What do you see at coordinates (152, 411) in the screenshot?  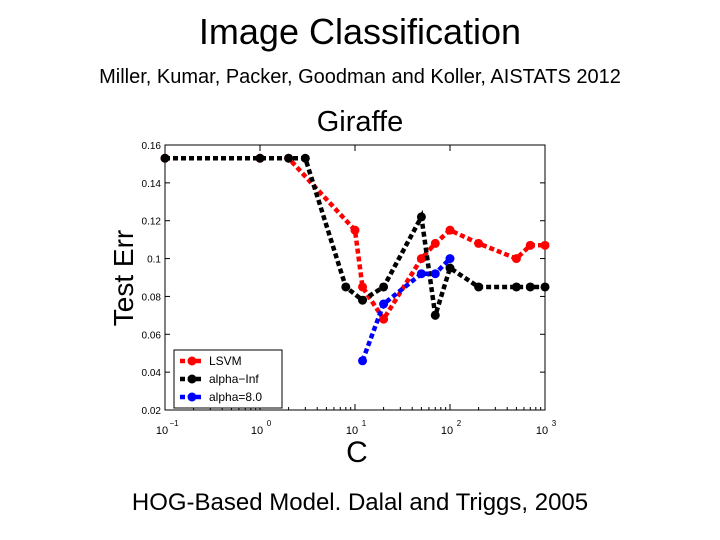 I see `y-tick-label: 0.02` at bounding box center [152, 411].